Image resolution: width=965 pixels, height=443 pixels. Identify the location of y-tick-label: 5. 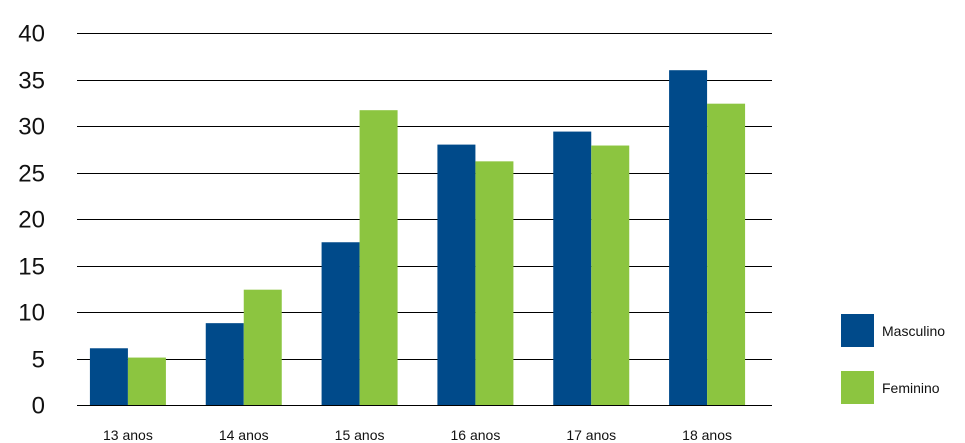
(38, 360).